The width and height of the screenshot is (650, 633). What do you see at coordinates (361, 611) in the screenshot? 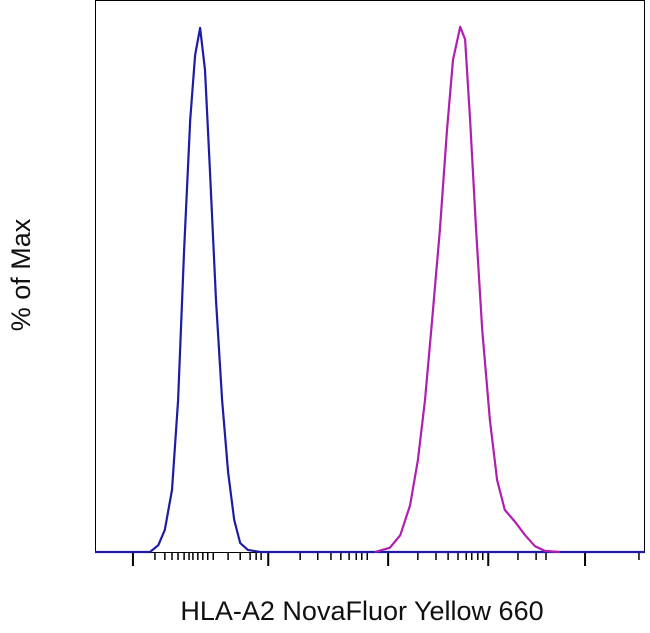
I see `x-axis-label: HLA-A2 NovaFluor Yellow 660` at bounding box center [361, 611].